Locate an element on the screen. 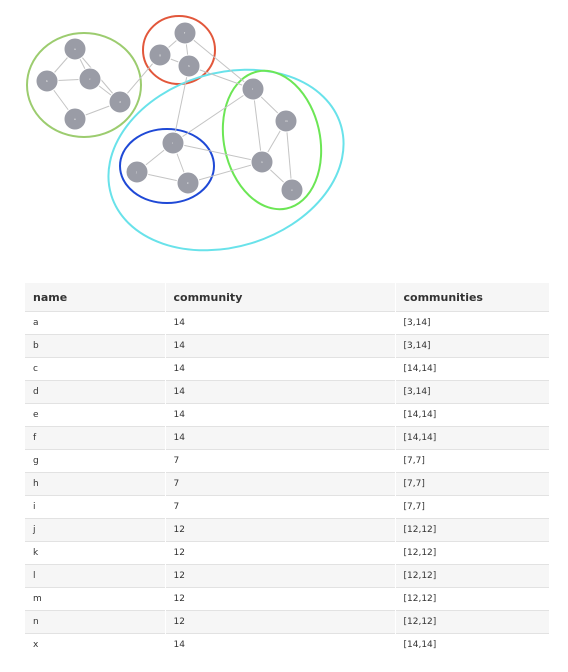 The height and width of the screenshot is (672, 568). node-c: c is located at coordinates (90, 79).